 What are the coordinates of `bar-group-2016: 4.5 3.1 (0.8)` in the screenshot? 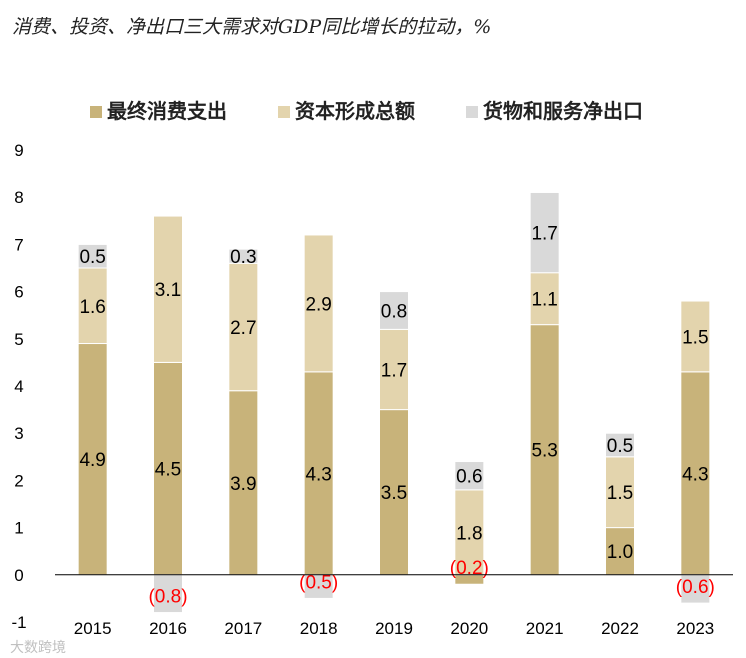 It's located at (168, 414).